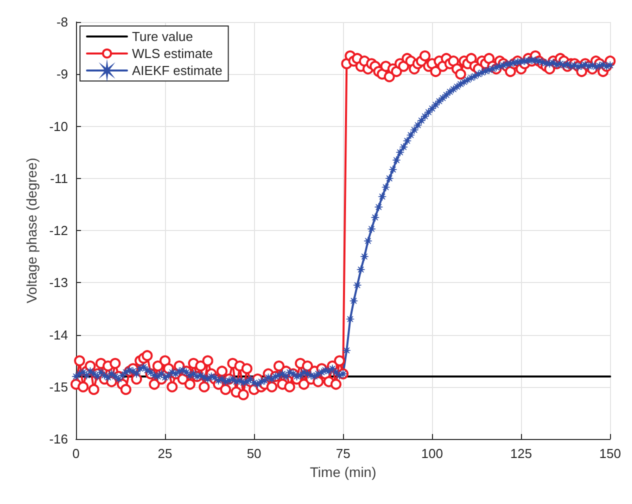 Image resolution: width=632 pixels, height=504 pixels. Describe the element at coordinates (59, 178) in the screenshot. I see `y-tick-label: -11` at that location.